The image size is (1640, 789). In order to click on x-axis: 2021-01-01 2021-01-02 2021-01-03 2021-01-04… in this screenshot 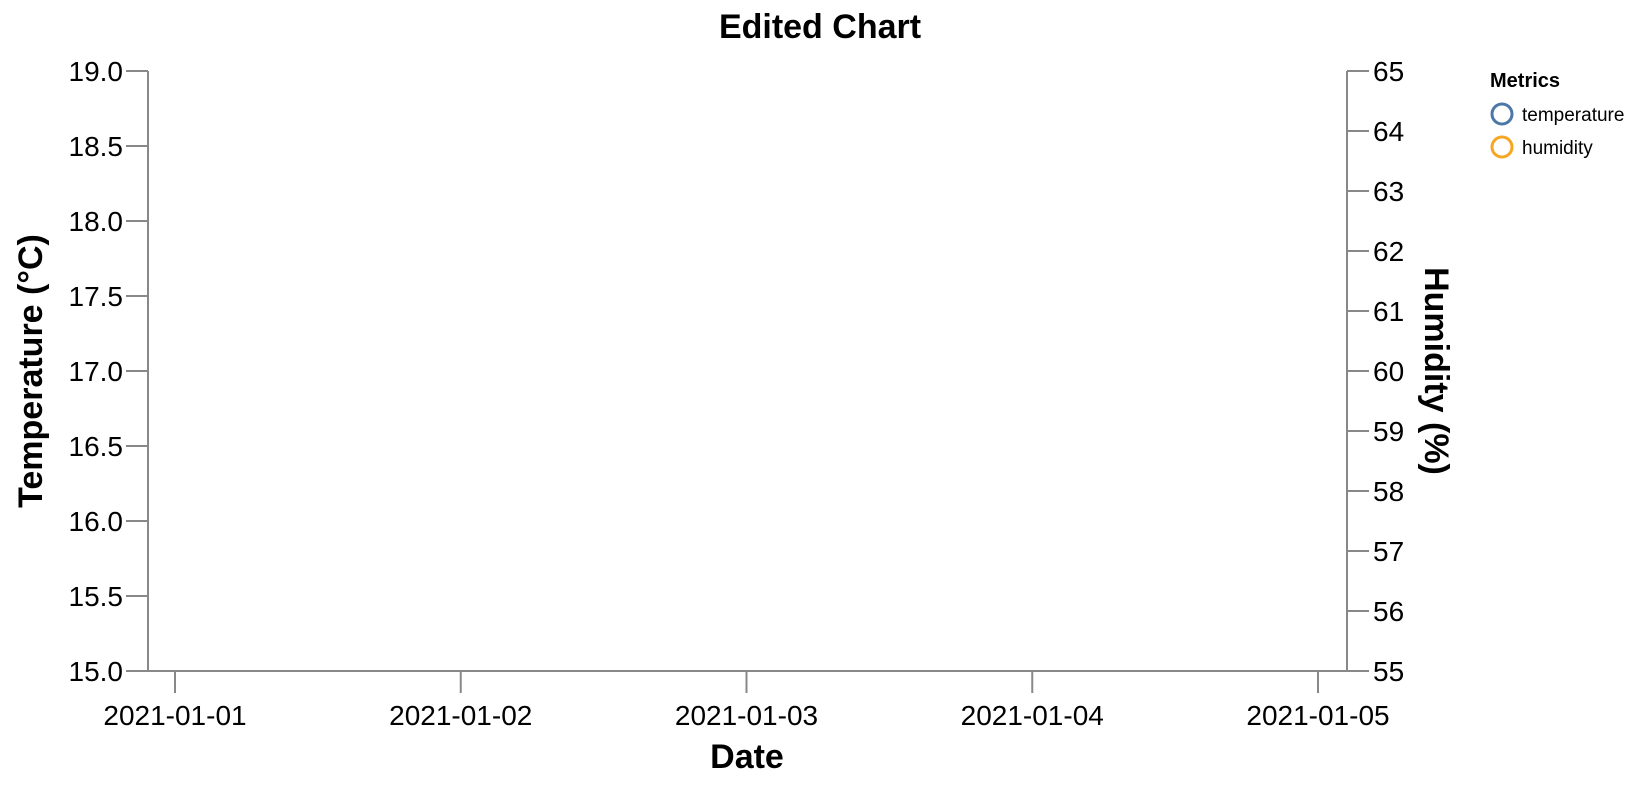, I will do `click(746, 700)`.